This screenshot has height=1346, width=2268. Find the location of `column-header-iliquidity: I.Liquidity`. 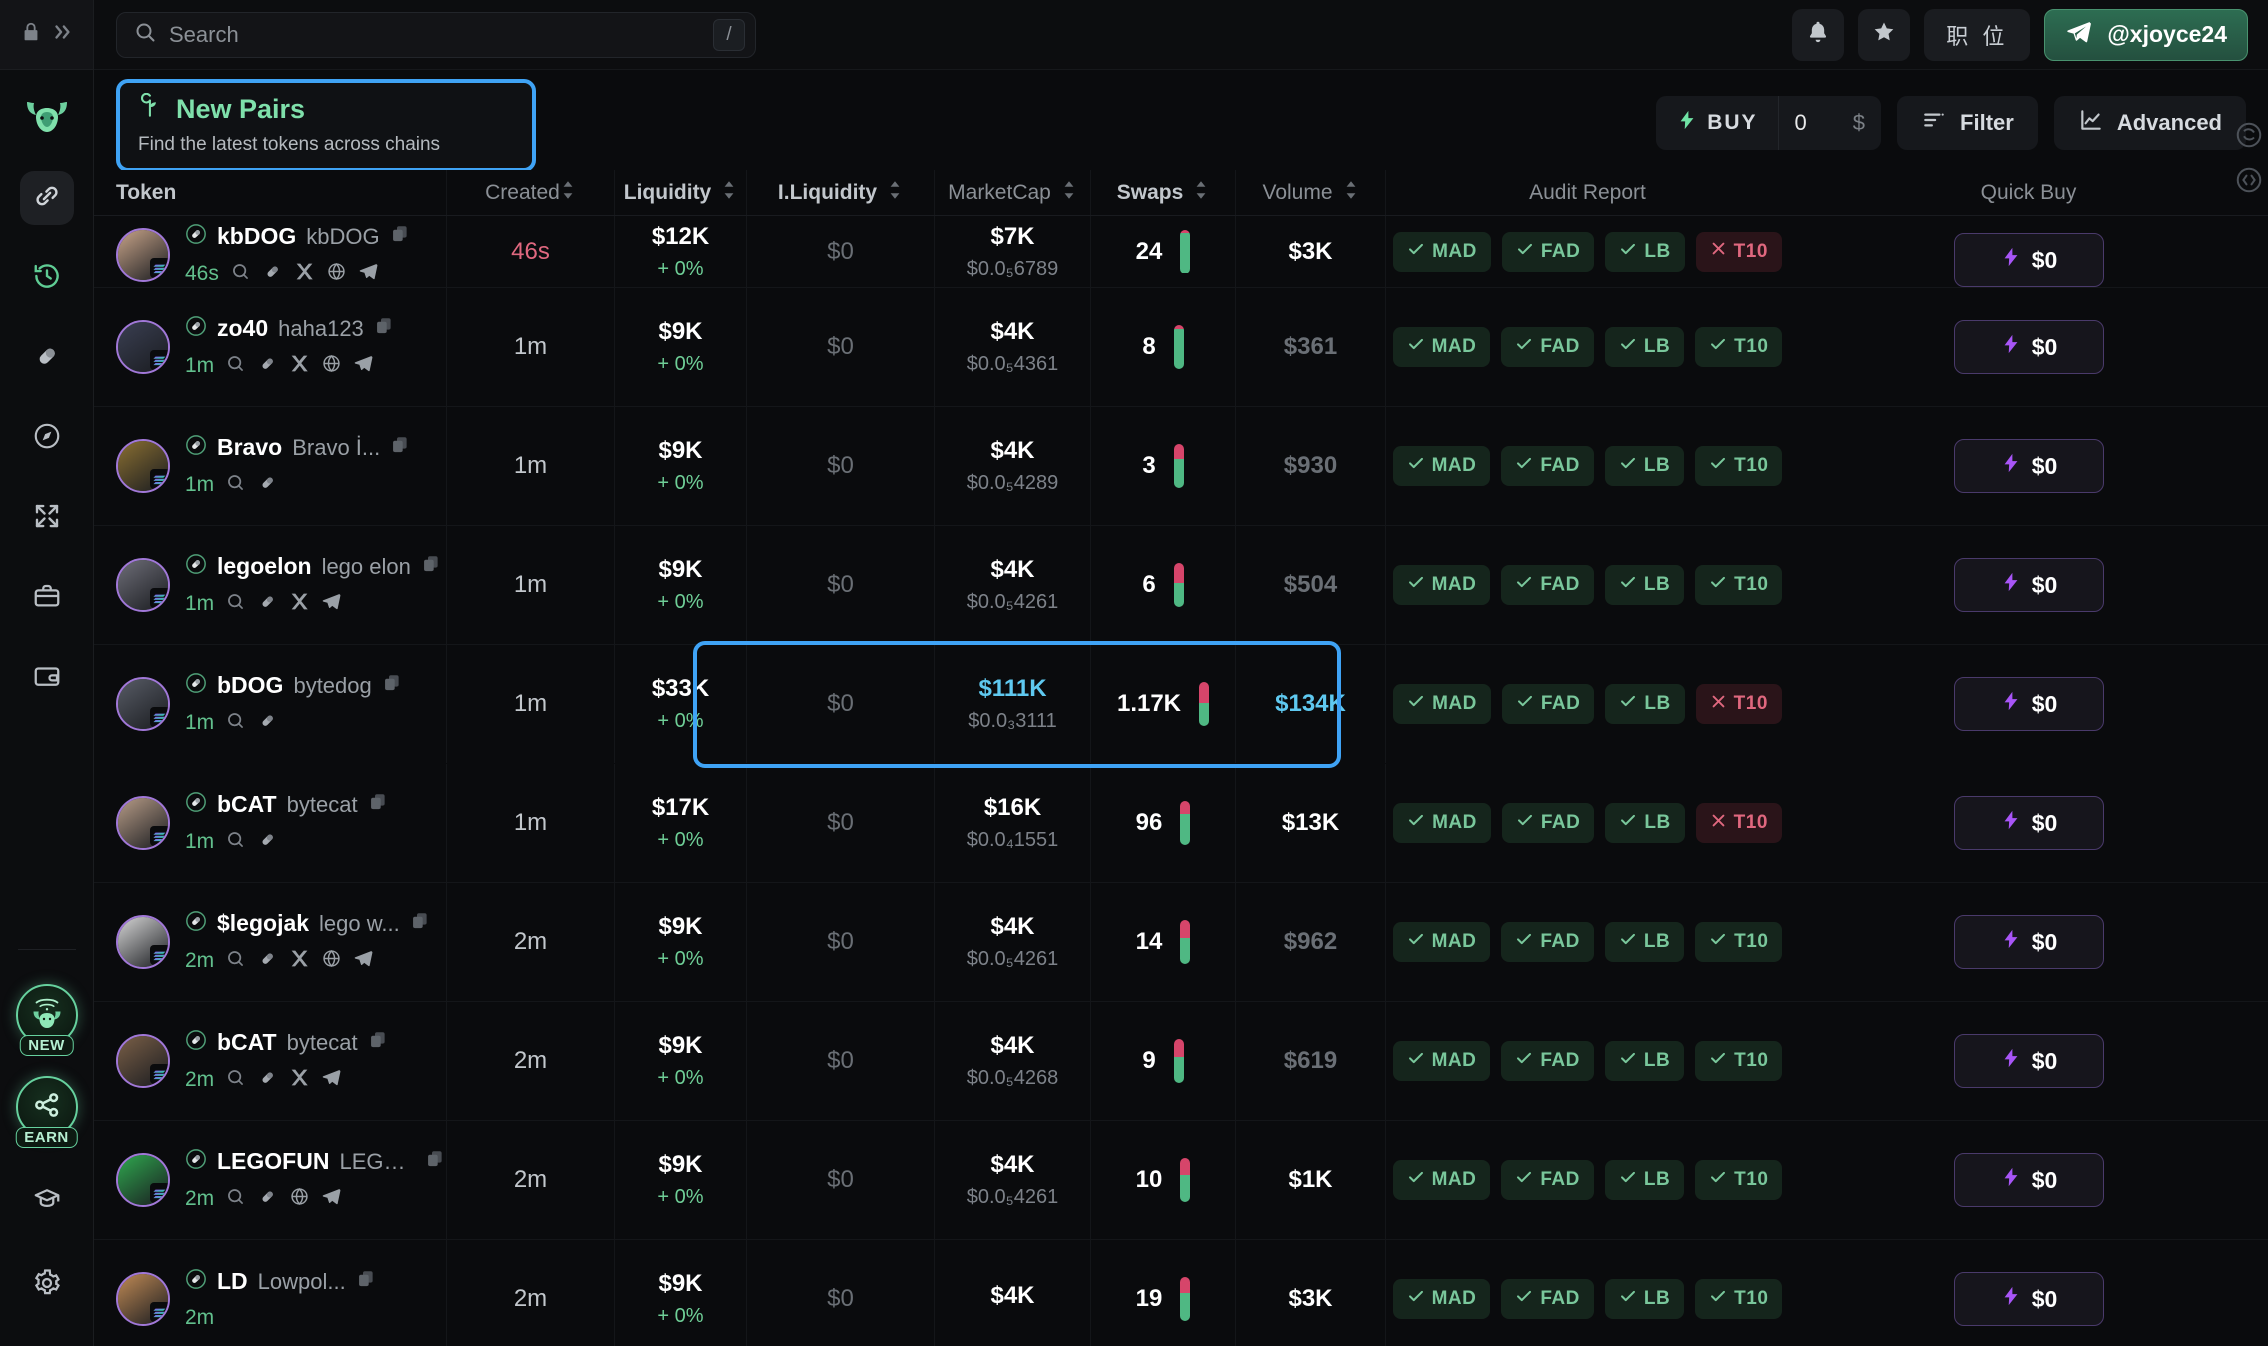

column-header-iliquidity: I.Liquidity is located at coordinates (827, 192).